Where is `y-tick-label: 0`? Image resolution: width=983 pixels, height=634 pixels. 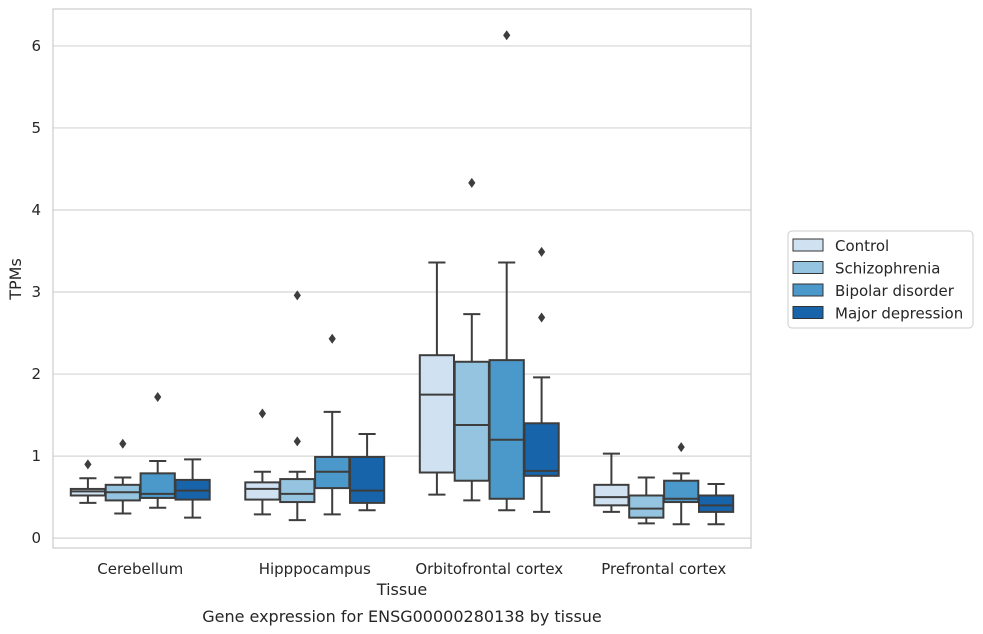 y-tick-label: 0 is located at coordinates (36, 538).